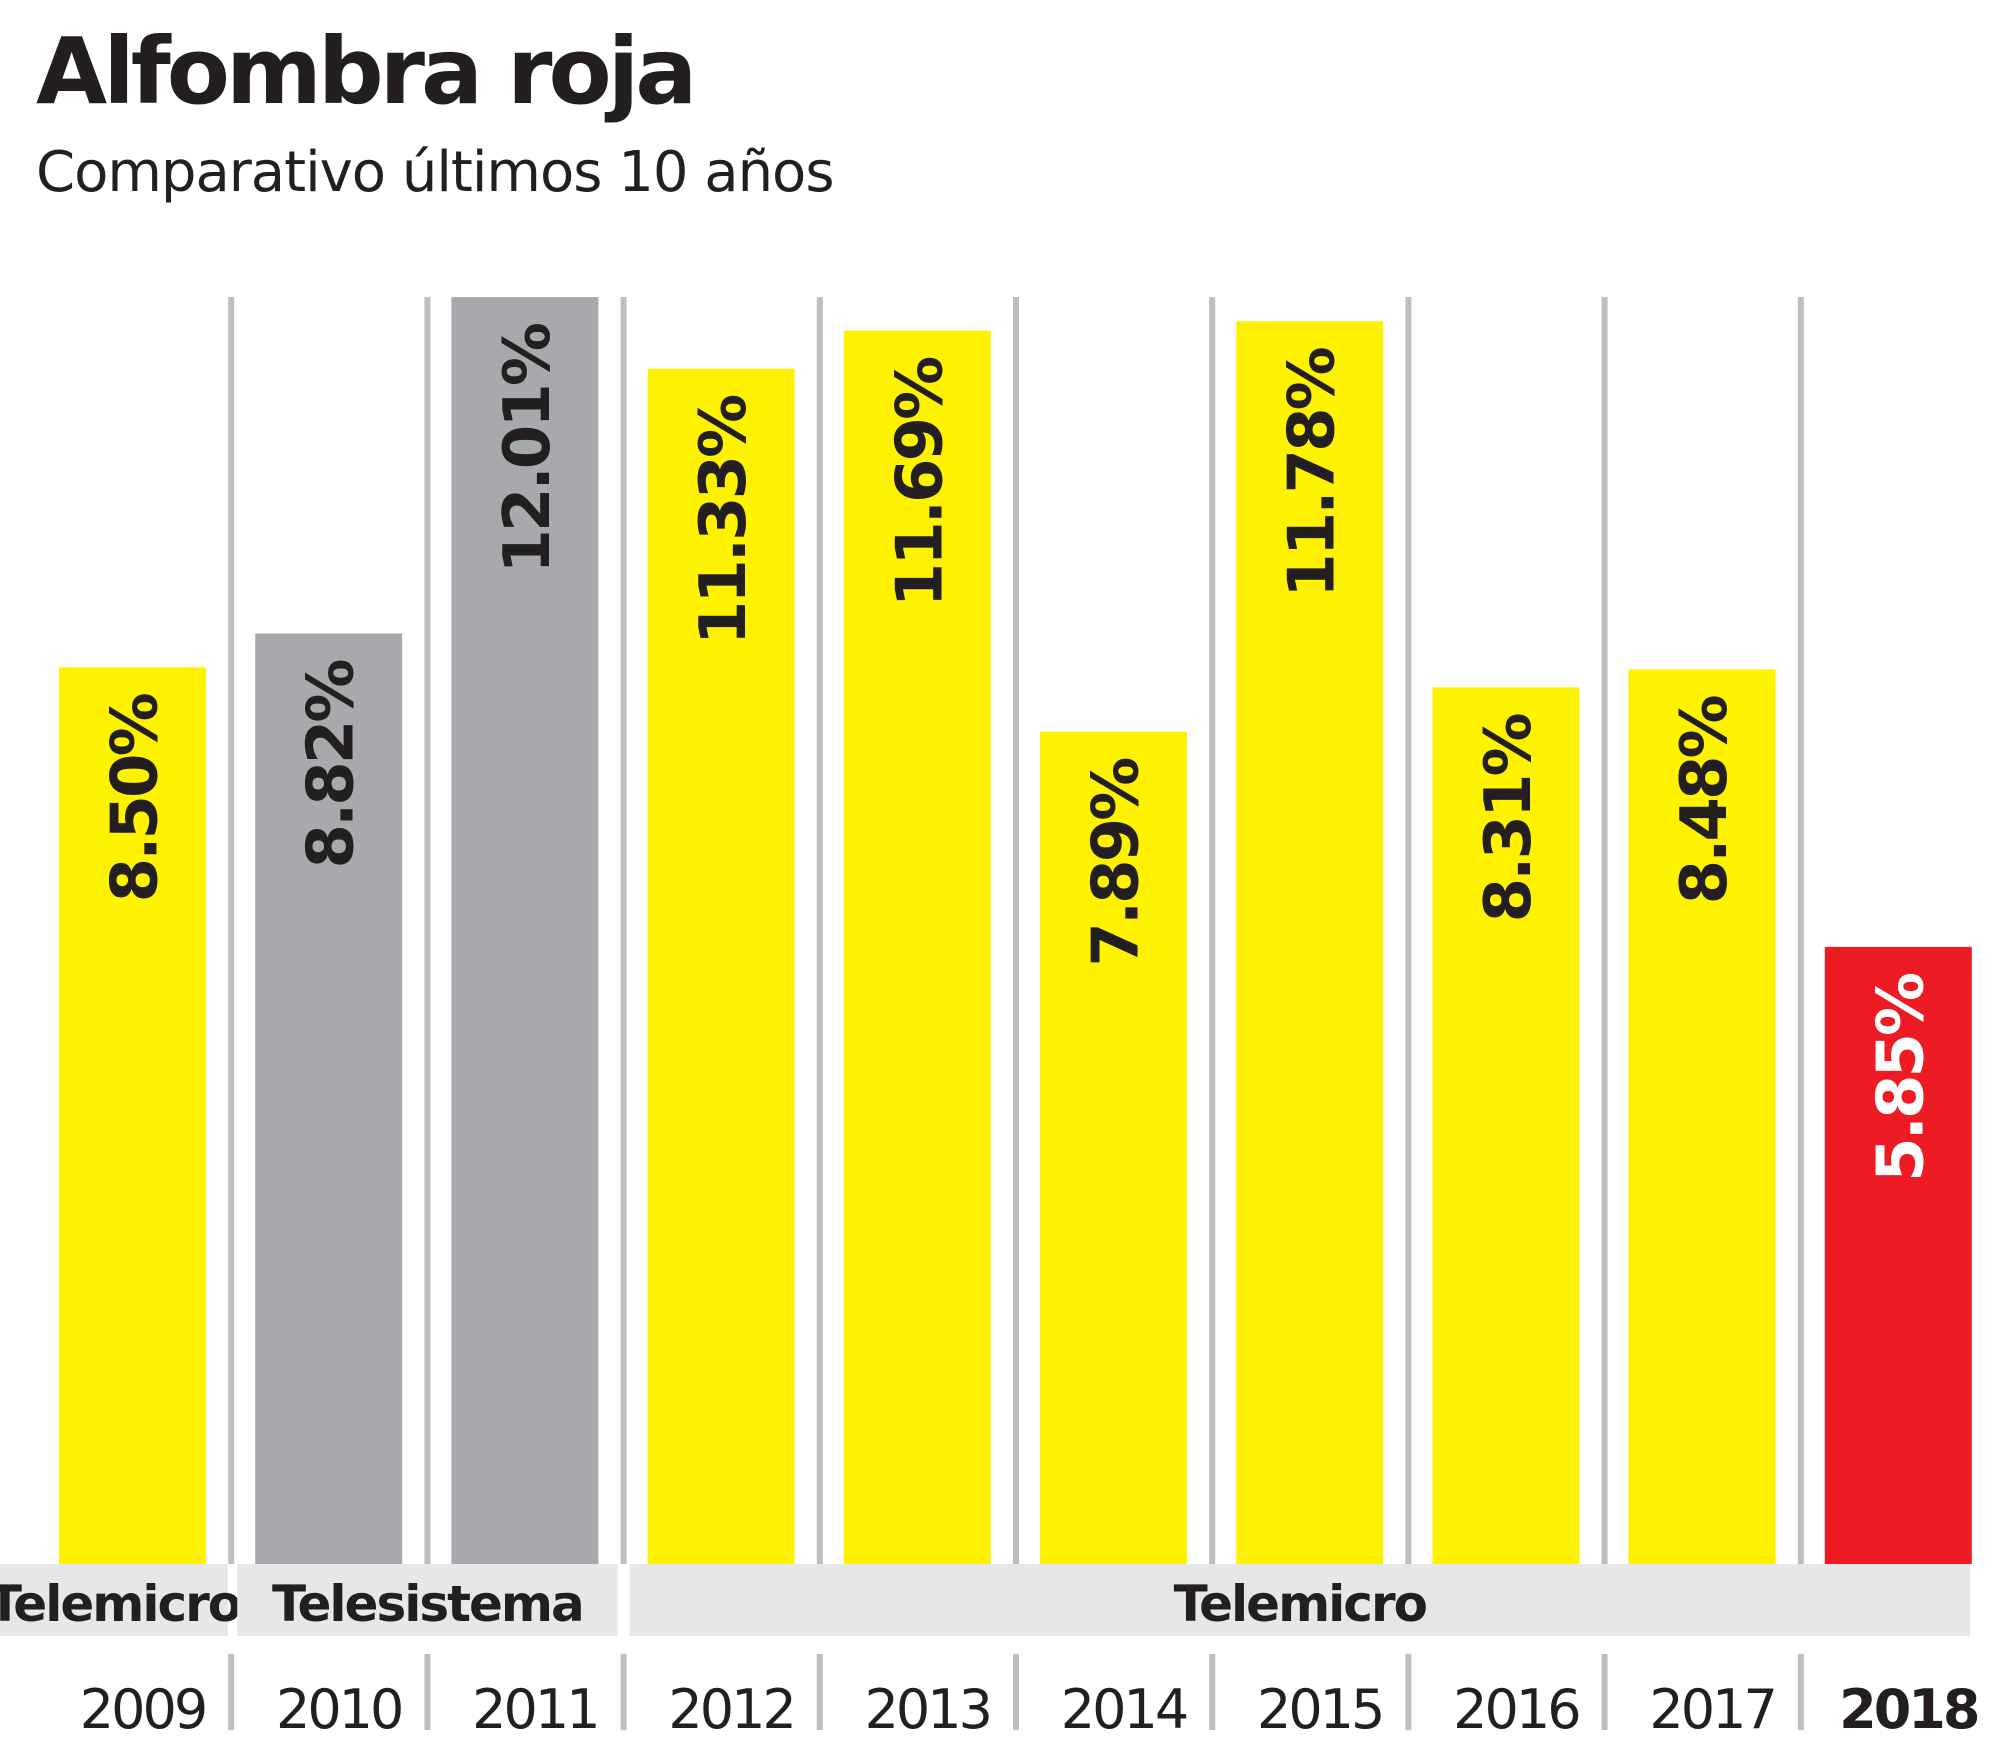  What do you see at coordinates (1705, 800) in the screenshot?
I see `data-label: 8.48%` at bounding box center [1705, 800].